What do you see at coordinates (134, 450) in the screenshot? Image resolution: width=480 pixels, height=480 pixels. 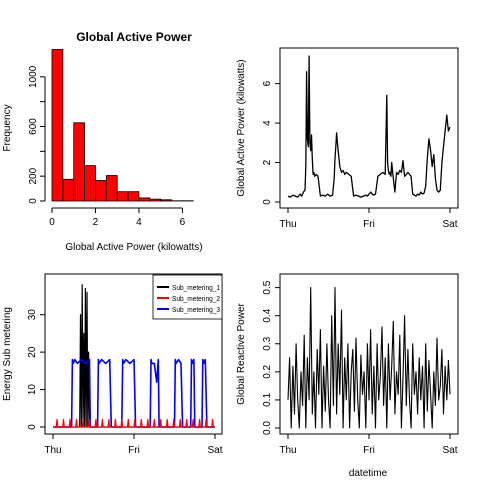 I see `sub-metering-x-tick-label: Fri` at bounding box center [134, 450].